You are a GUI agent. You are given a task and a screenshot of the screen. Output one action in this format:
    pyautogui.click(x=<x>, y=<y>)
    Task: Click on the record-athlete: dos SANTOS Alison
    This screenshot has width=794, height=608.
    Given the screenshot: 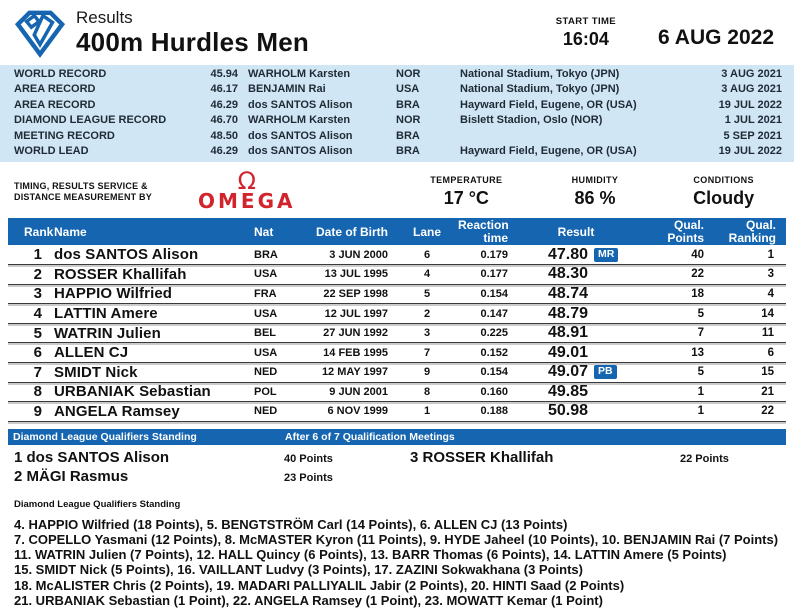 What is the action you would take?
    pyautogui.click(x=300, y=151)
    